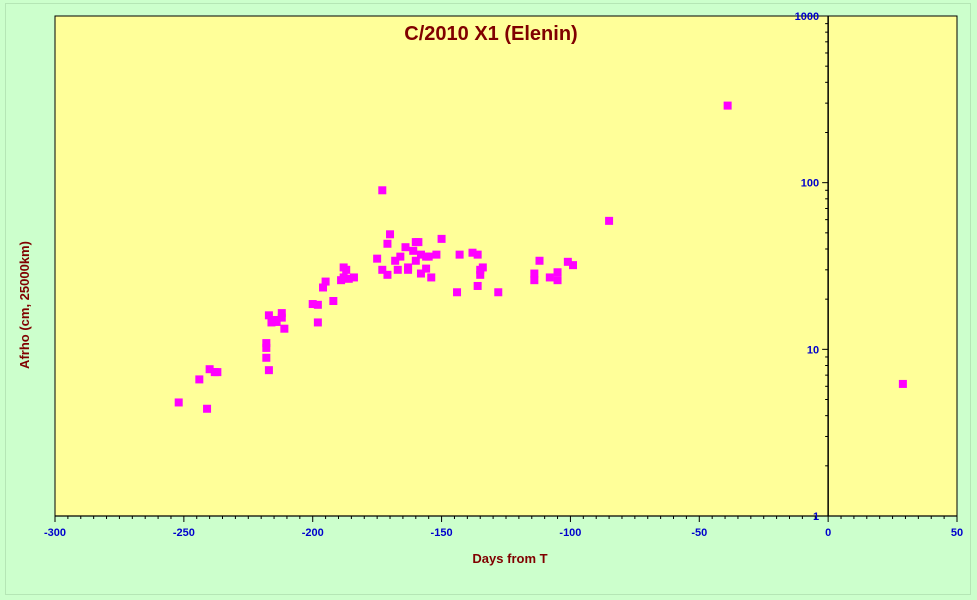  What do you see at coordinates (184, 533) in the screenshot?
I see `x-tick-label: -250` at bounding box center [184, 533].